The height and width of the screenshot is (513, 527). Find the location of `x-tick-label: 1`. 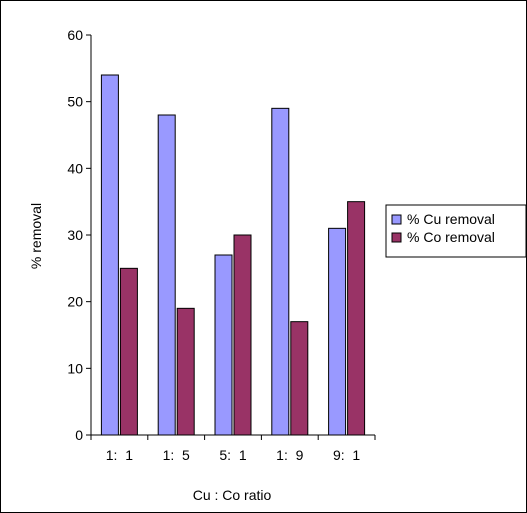

x-tick-label: 1 is located at coordinates (119, 455).